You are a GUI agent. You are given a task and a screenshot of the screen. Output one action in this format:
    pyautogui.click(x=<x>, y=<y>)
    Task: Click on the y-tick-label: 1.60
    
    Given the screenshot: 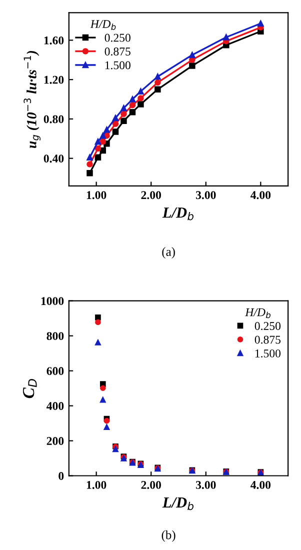 What is the action you would take?
    pyautogui.click(x=54, y=40)
    